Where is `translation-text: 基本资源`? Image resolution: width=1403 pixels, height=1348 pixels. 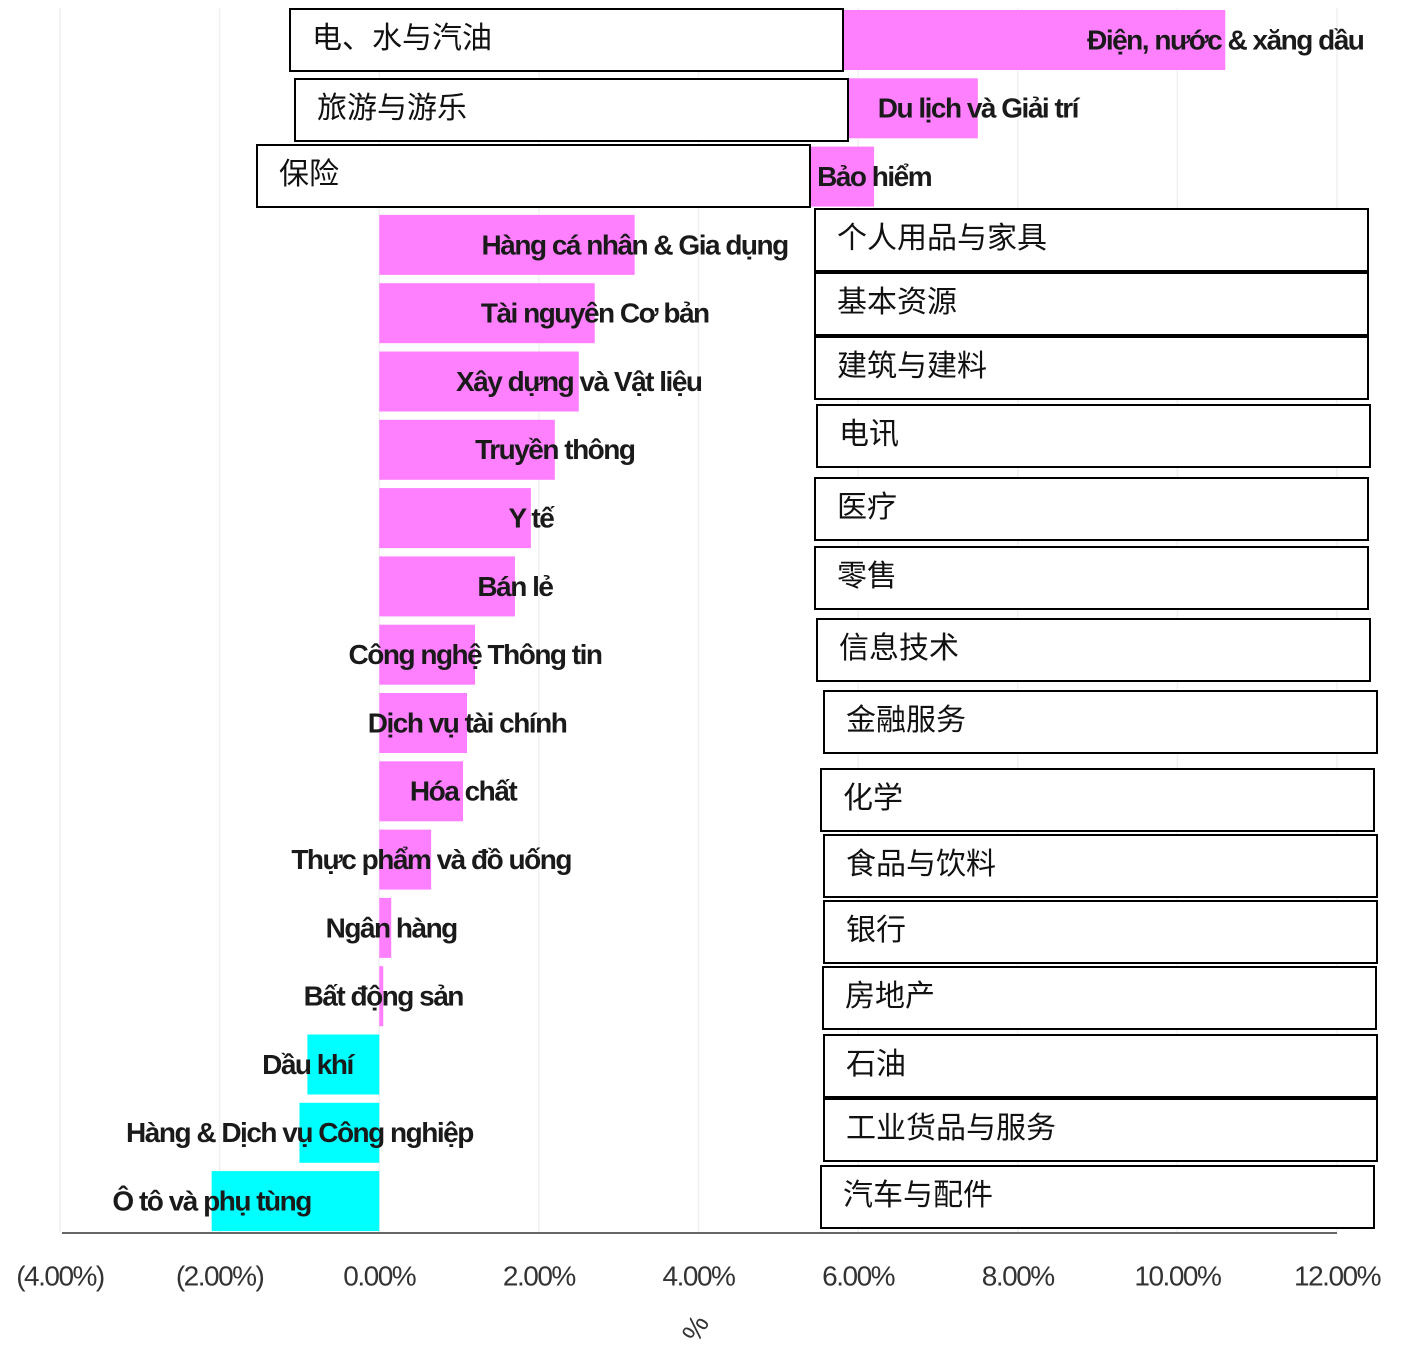 translation-text: 基本资源 is located at coordinates (897, 302).